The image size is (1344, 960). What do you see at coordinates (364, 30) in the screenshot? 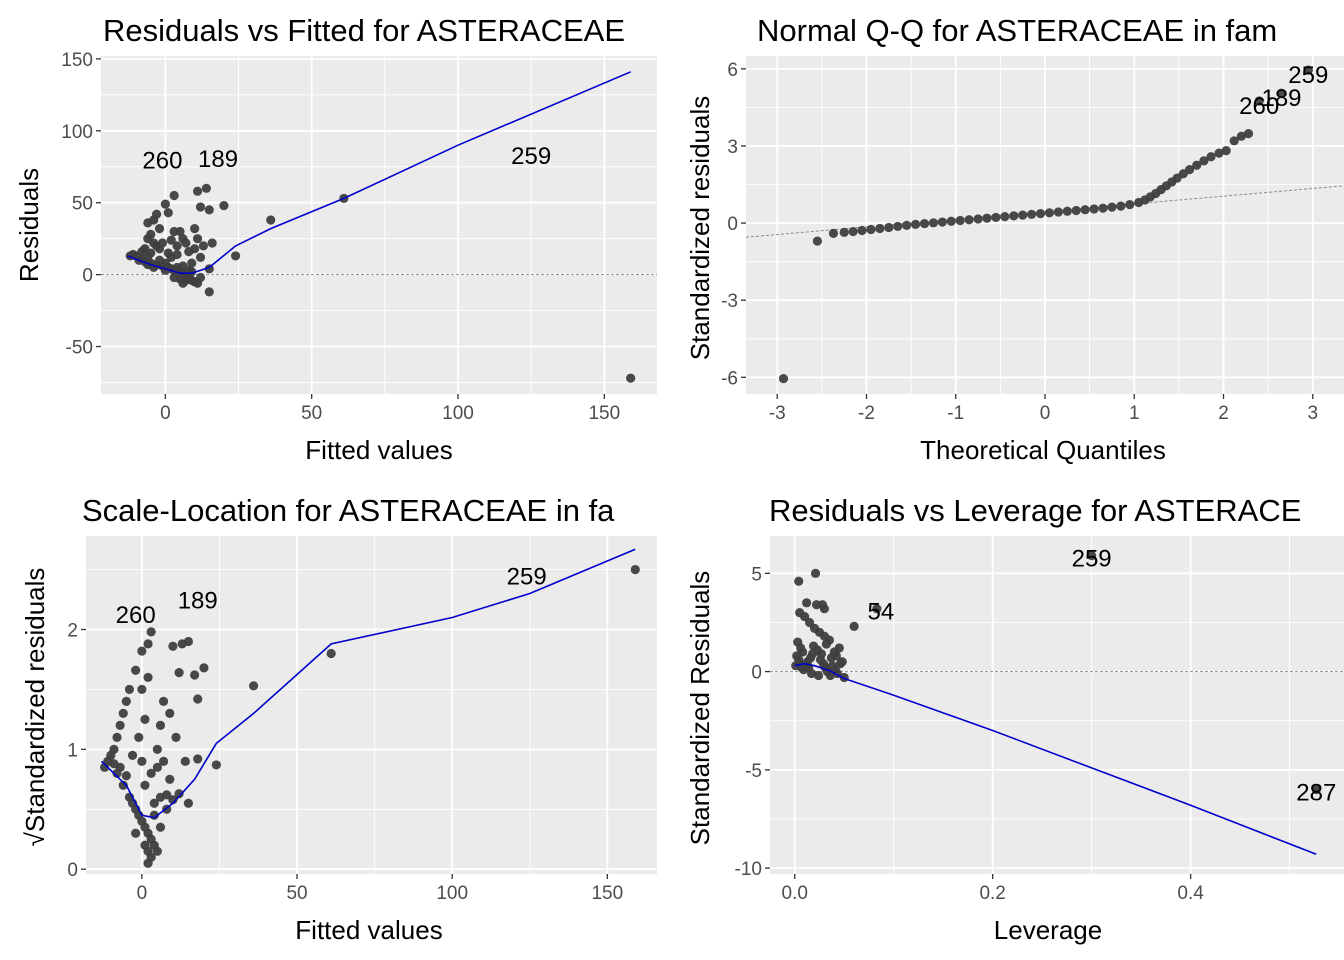
I see `panel-title: Residuals vs Fitted for ASTERACEAE` at bounding box center [364, 30].